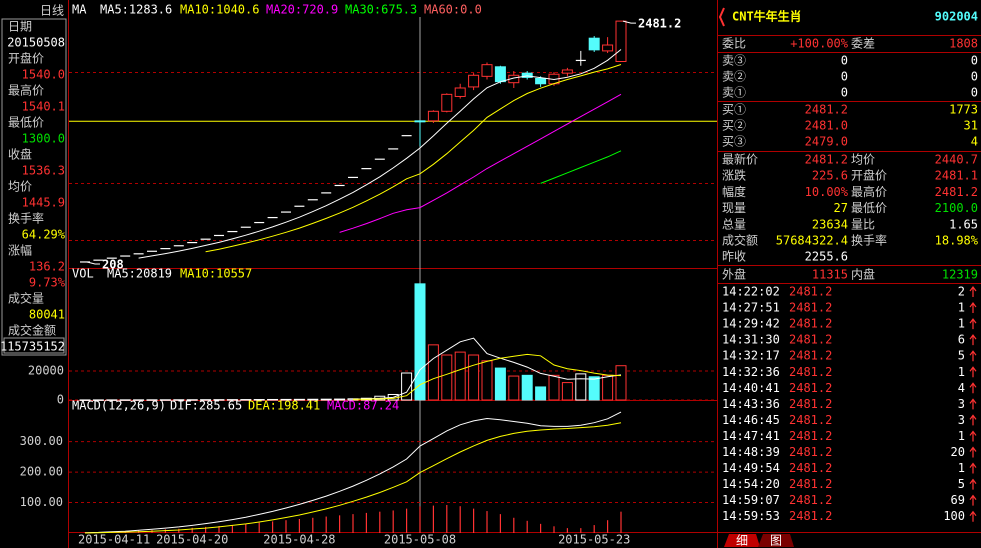  What do you see at coordinates (216, 274) in the screenshot?
I see `legend-entry: MA10:10557` at bounding box center [216, 274].